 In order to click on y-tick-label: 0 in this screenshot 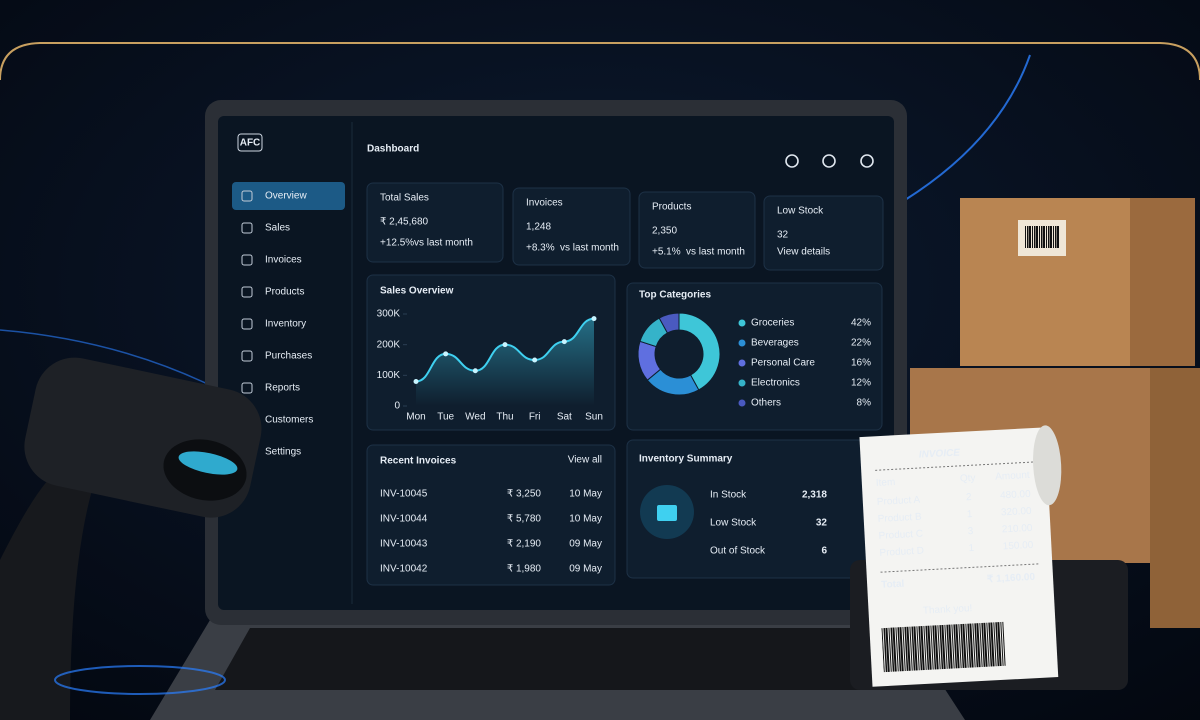, I will do `click(397, 406)`.